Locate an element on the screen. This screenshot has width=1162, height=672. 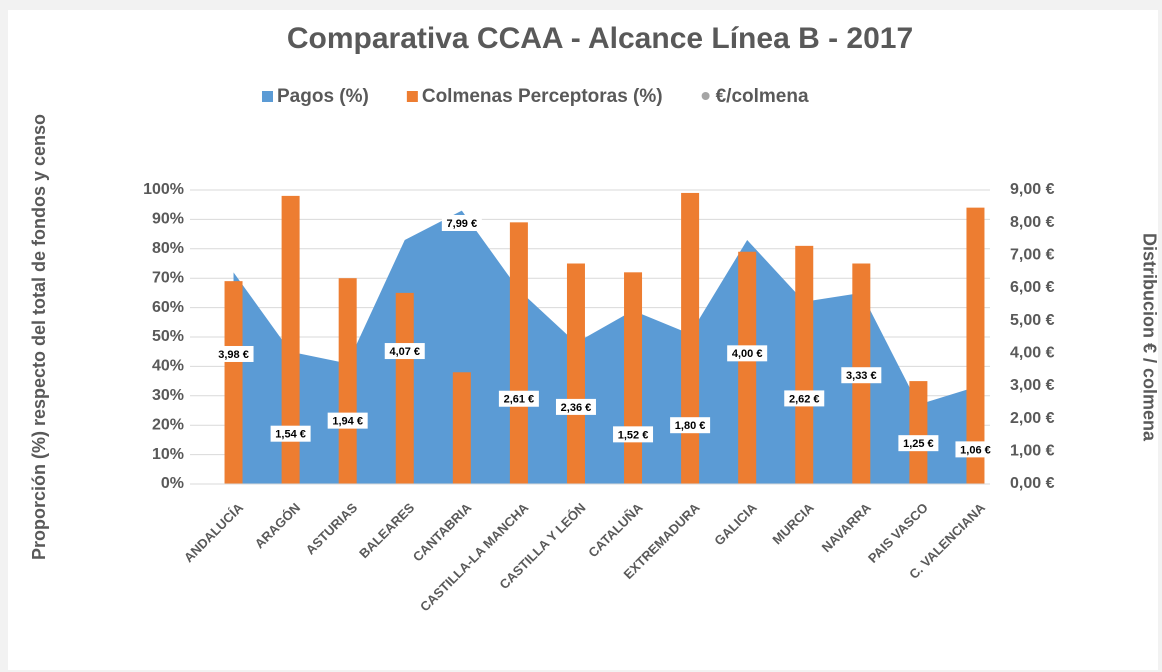
y-tick-label: 100% is located at coordinates (163, 189).